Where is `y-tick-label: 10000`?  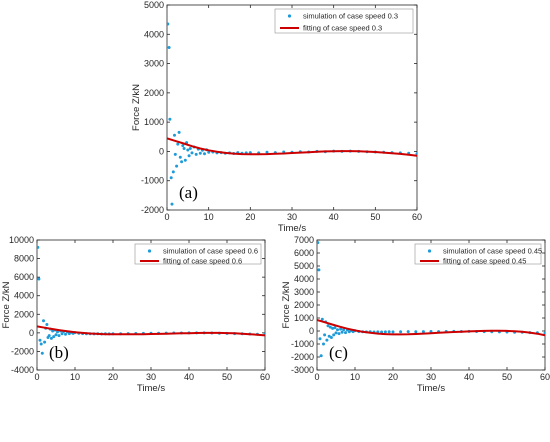 y-tick-label: 10000 is located at coordinates (21, 240).